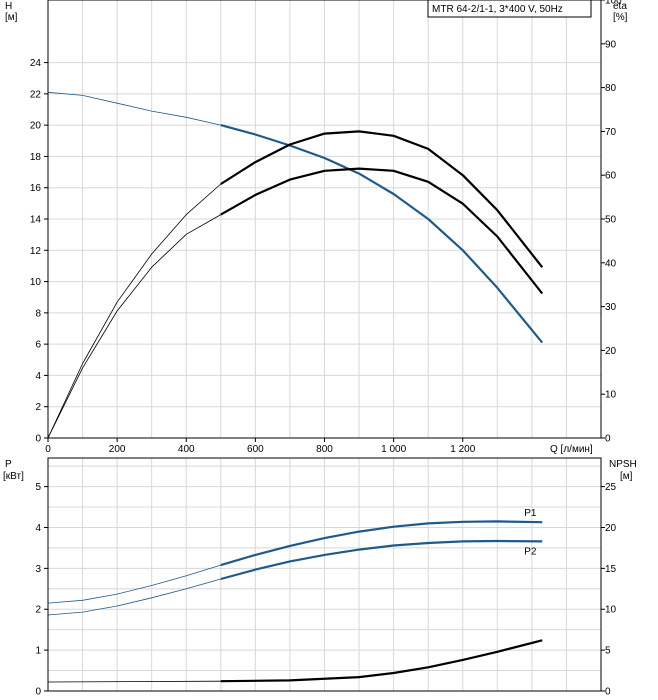 This screenshot has width=658, height=700. Describe the element at coordinates (36, 220) in the screenshot. I see `y-tick-label: 14` at that location.